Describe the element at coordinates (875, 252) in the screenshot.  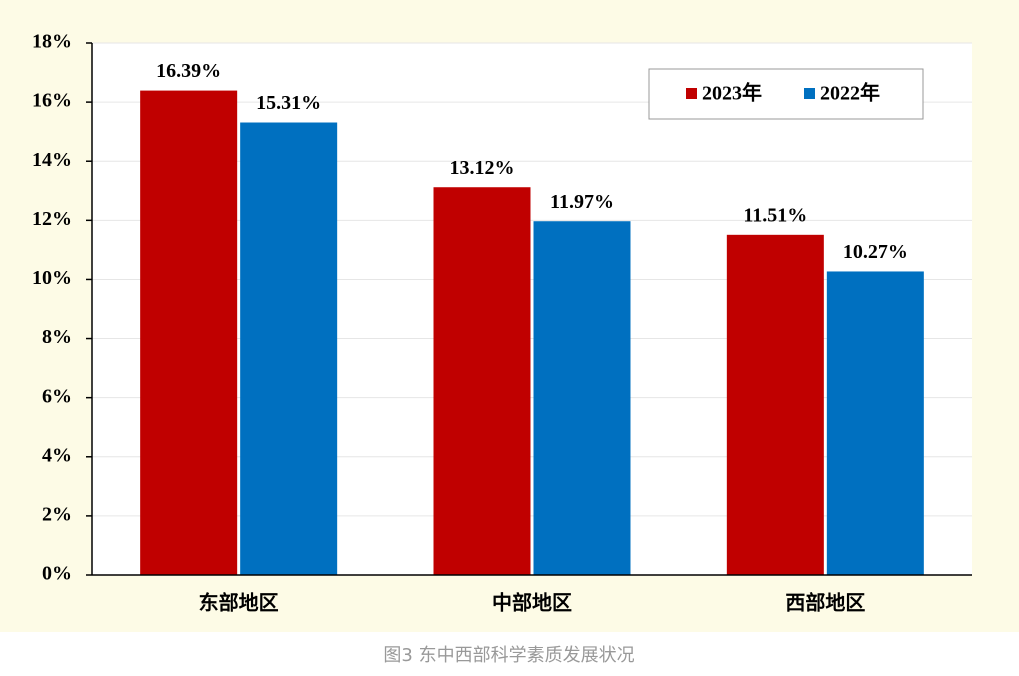
I see `data-label: 10.27%` at that location.